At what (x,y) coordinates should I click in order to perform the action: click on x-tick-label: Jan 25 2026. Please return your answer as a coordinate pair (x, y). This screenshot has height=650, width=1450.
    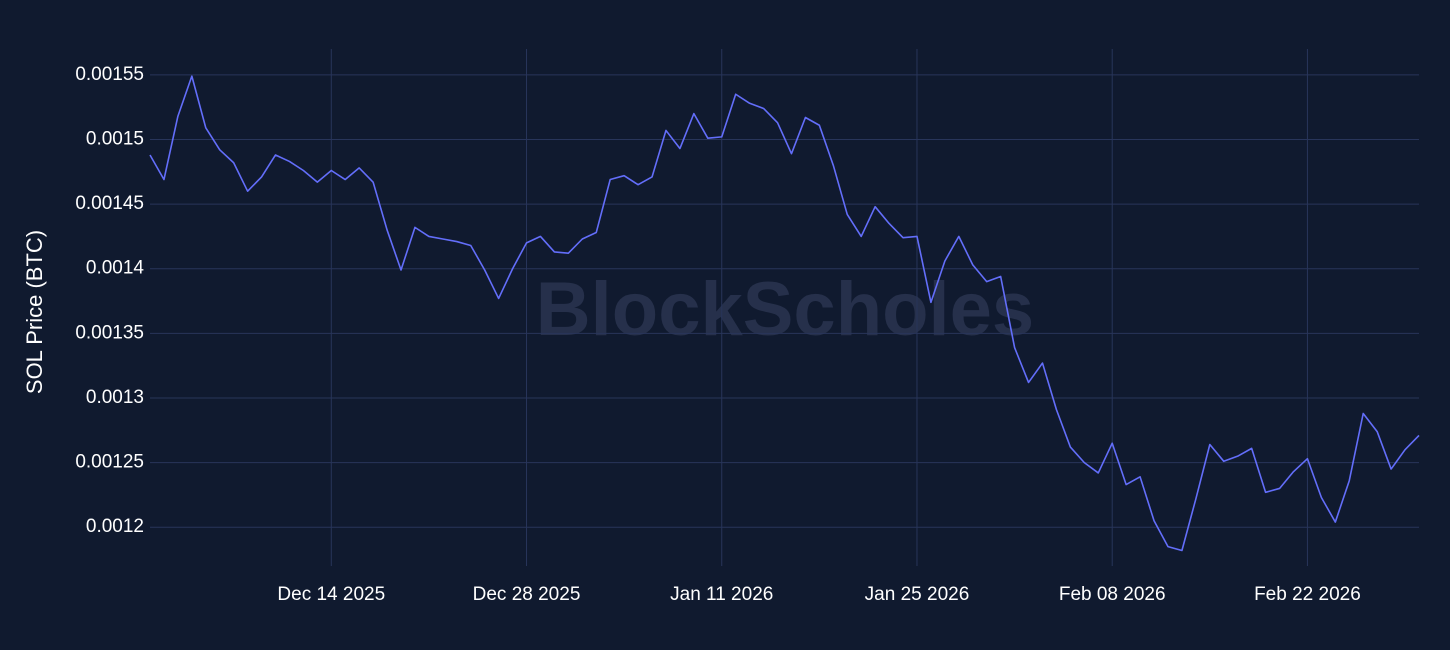
    Looking at the image, I should click on (917, 594).